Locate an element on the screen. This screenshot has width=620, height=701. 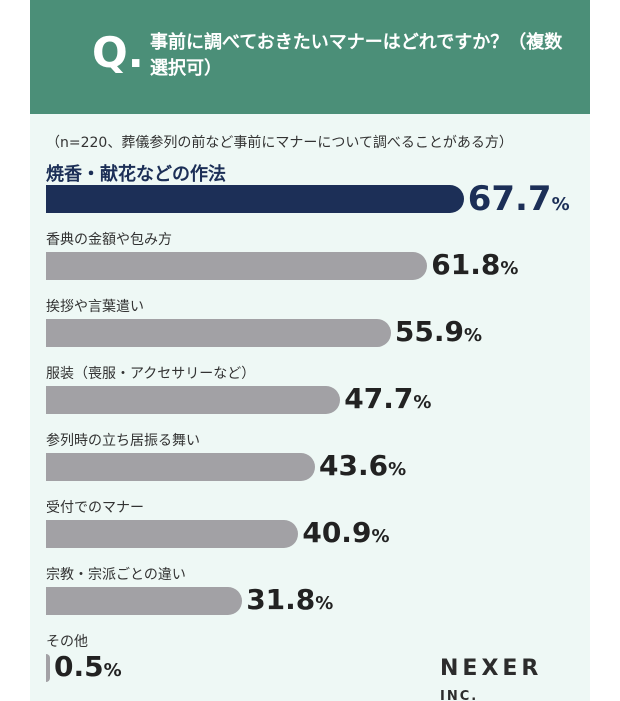
value-label: 0.5% is located at coordinates (88, 666).